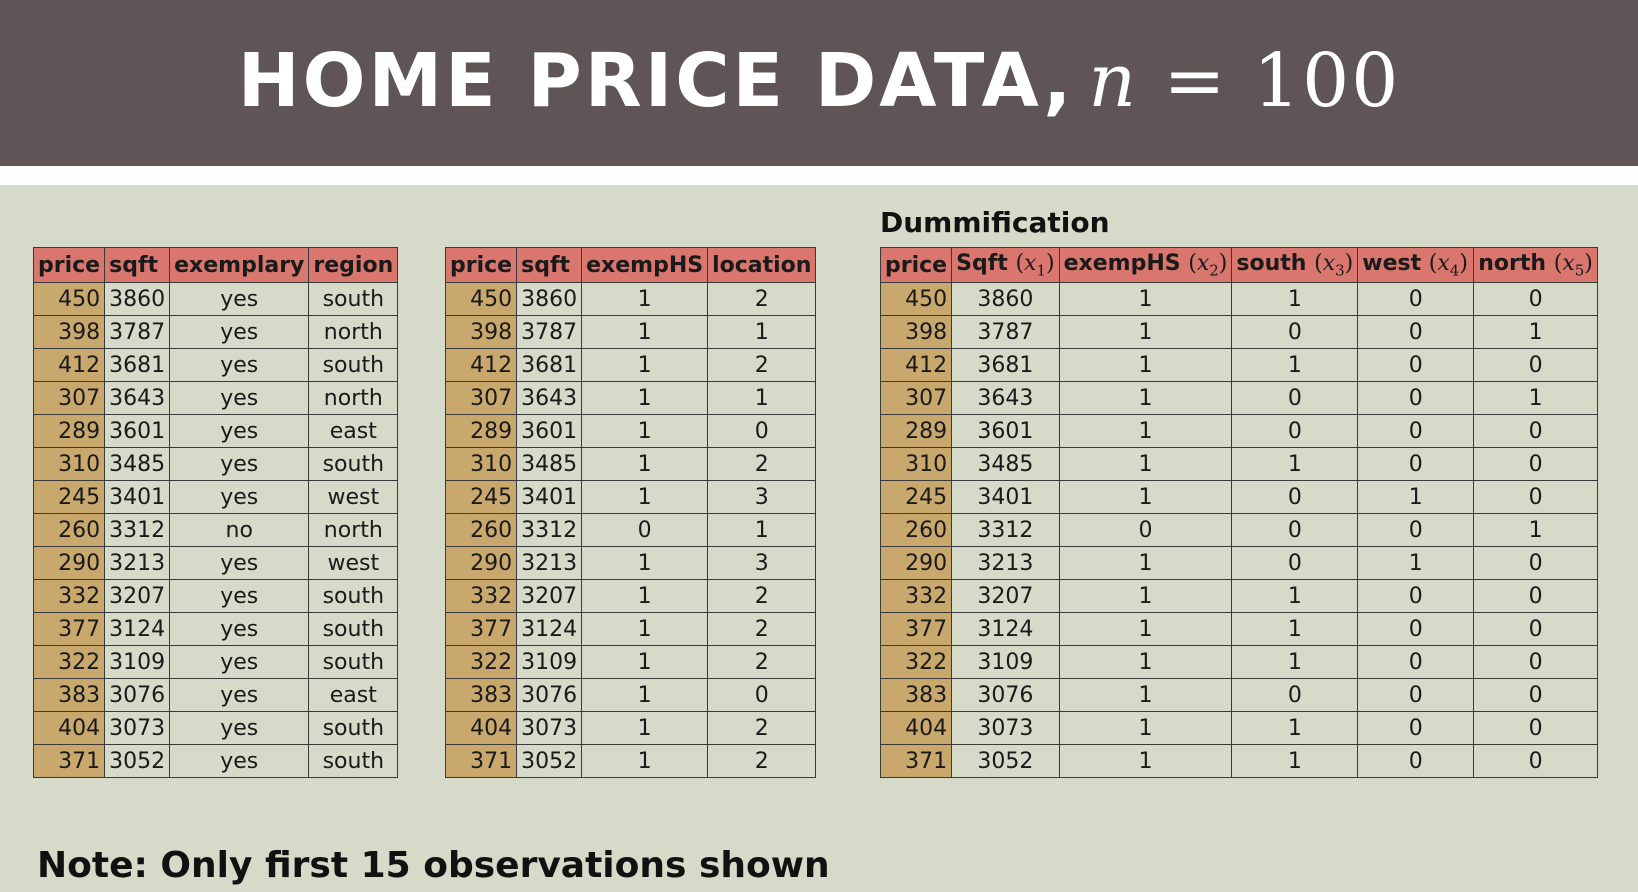  Describe the element at coordinates (1334, 265) in the screenshot. I see `column-variable: (x3)` at that location.